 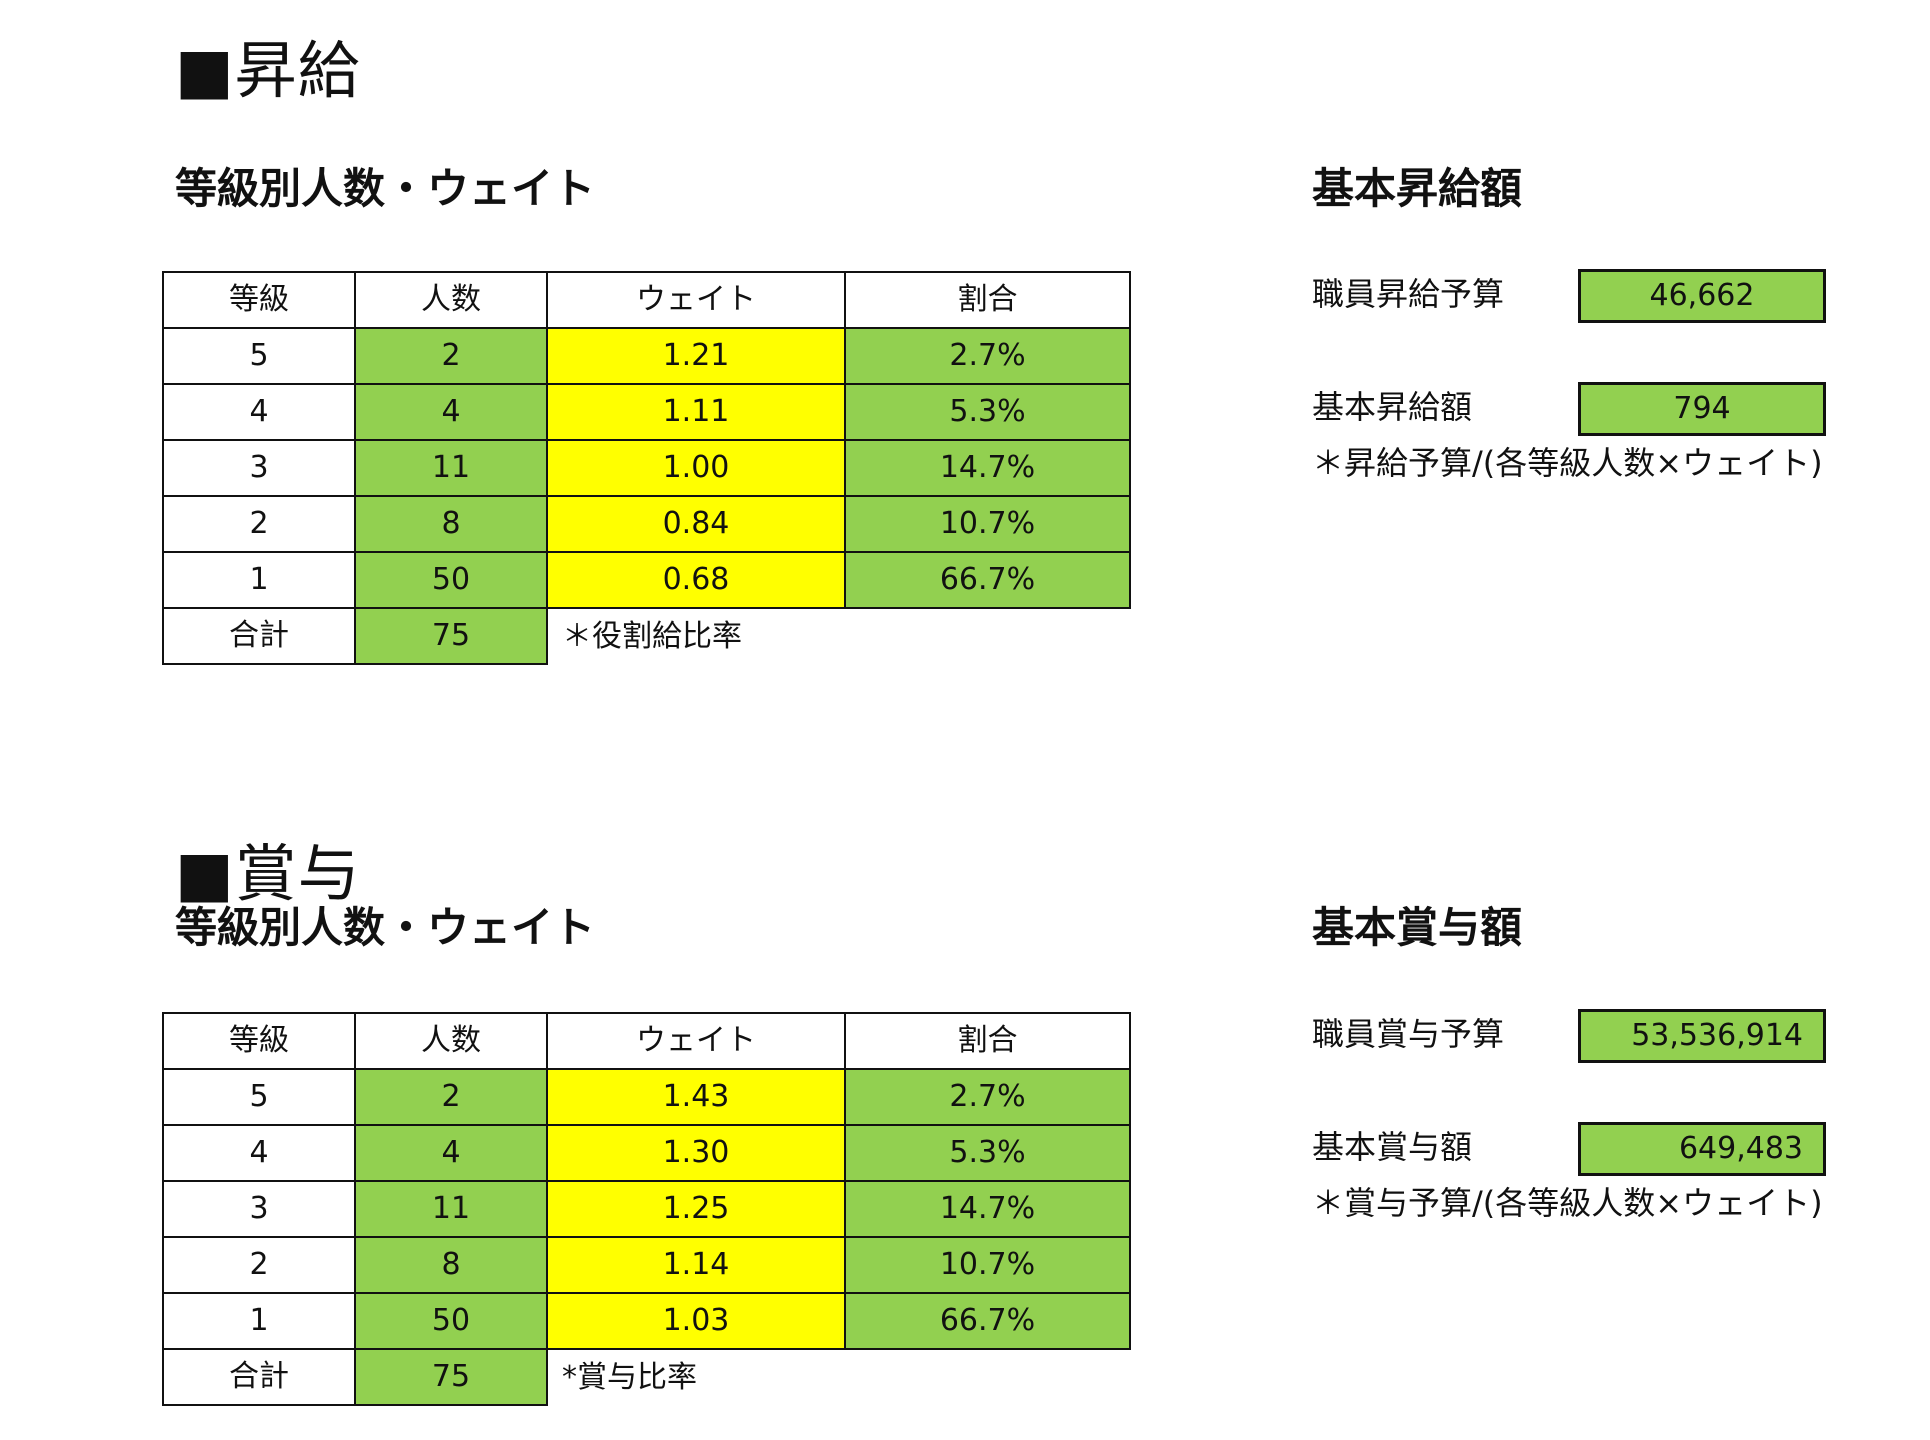 I want to click on table-total-row: 合計 75 *賞与比率, so click(x=646, y=1377).